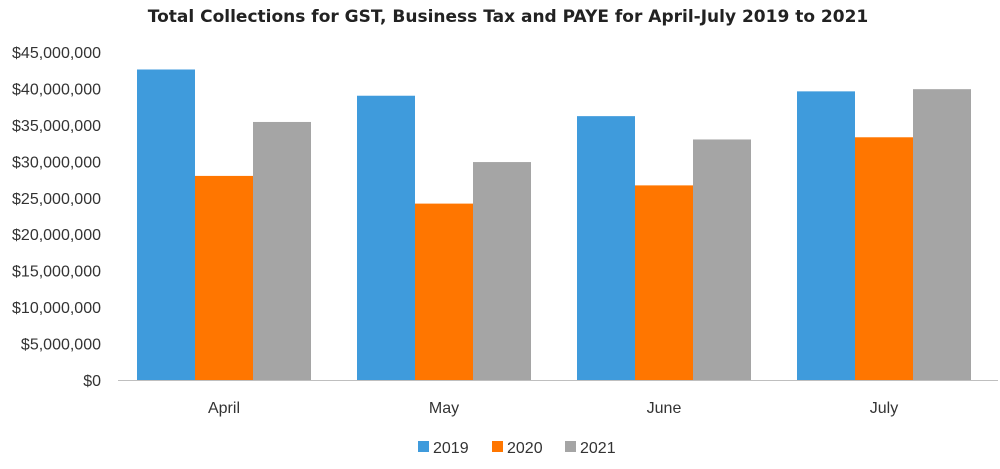 Image resolution: width=1000 pixels, height=469 pixels. What do you see at coordinates (884, 258) in the screenshot?
I see `bar-july-2020` at bounding box center [884, 258].